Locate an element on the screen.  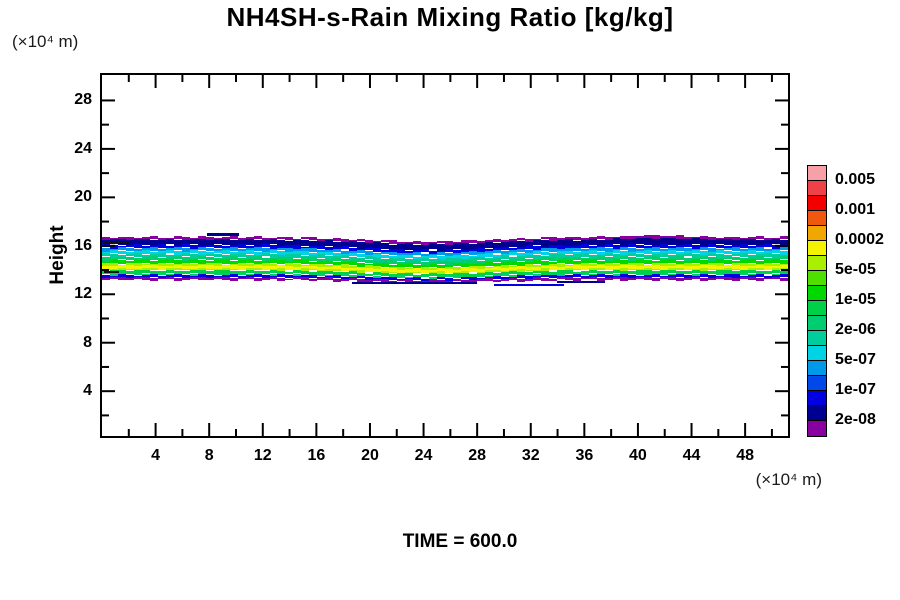
colorbar is located at coordinates (817, 301).